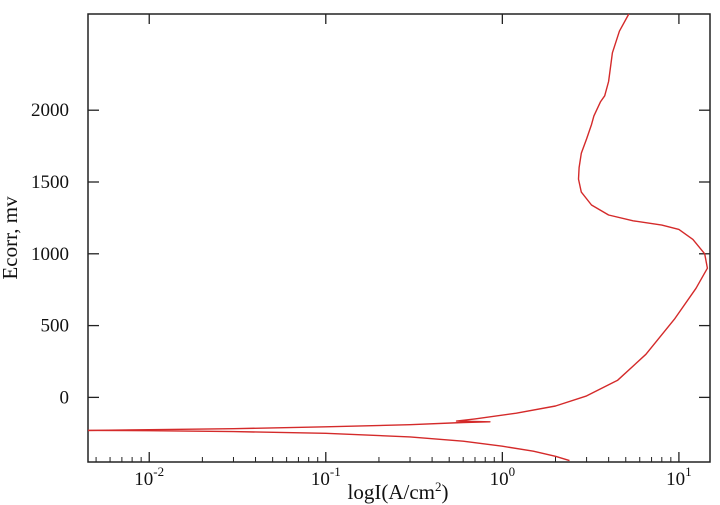 Image resolution: width=720 pixels, height=505 pixels. I want to click on y-tick-label-0: 0, so click(65, 397).